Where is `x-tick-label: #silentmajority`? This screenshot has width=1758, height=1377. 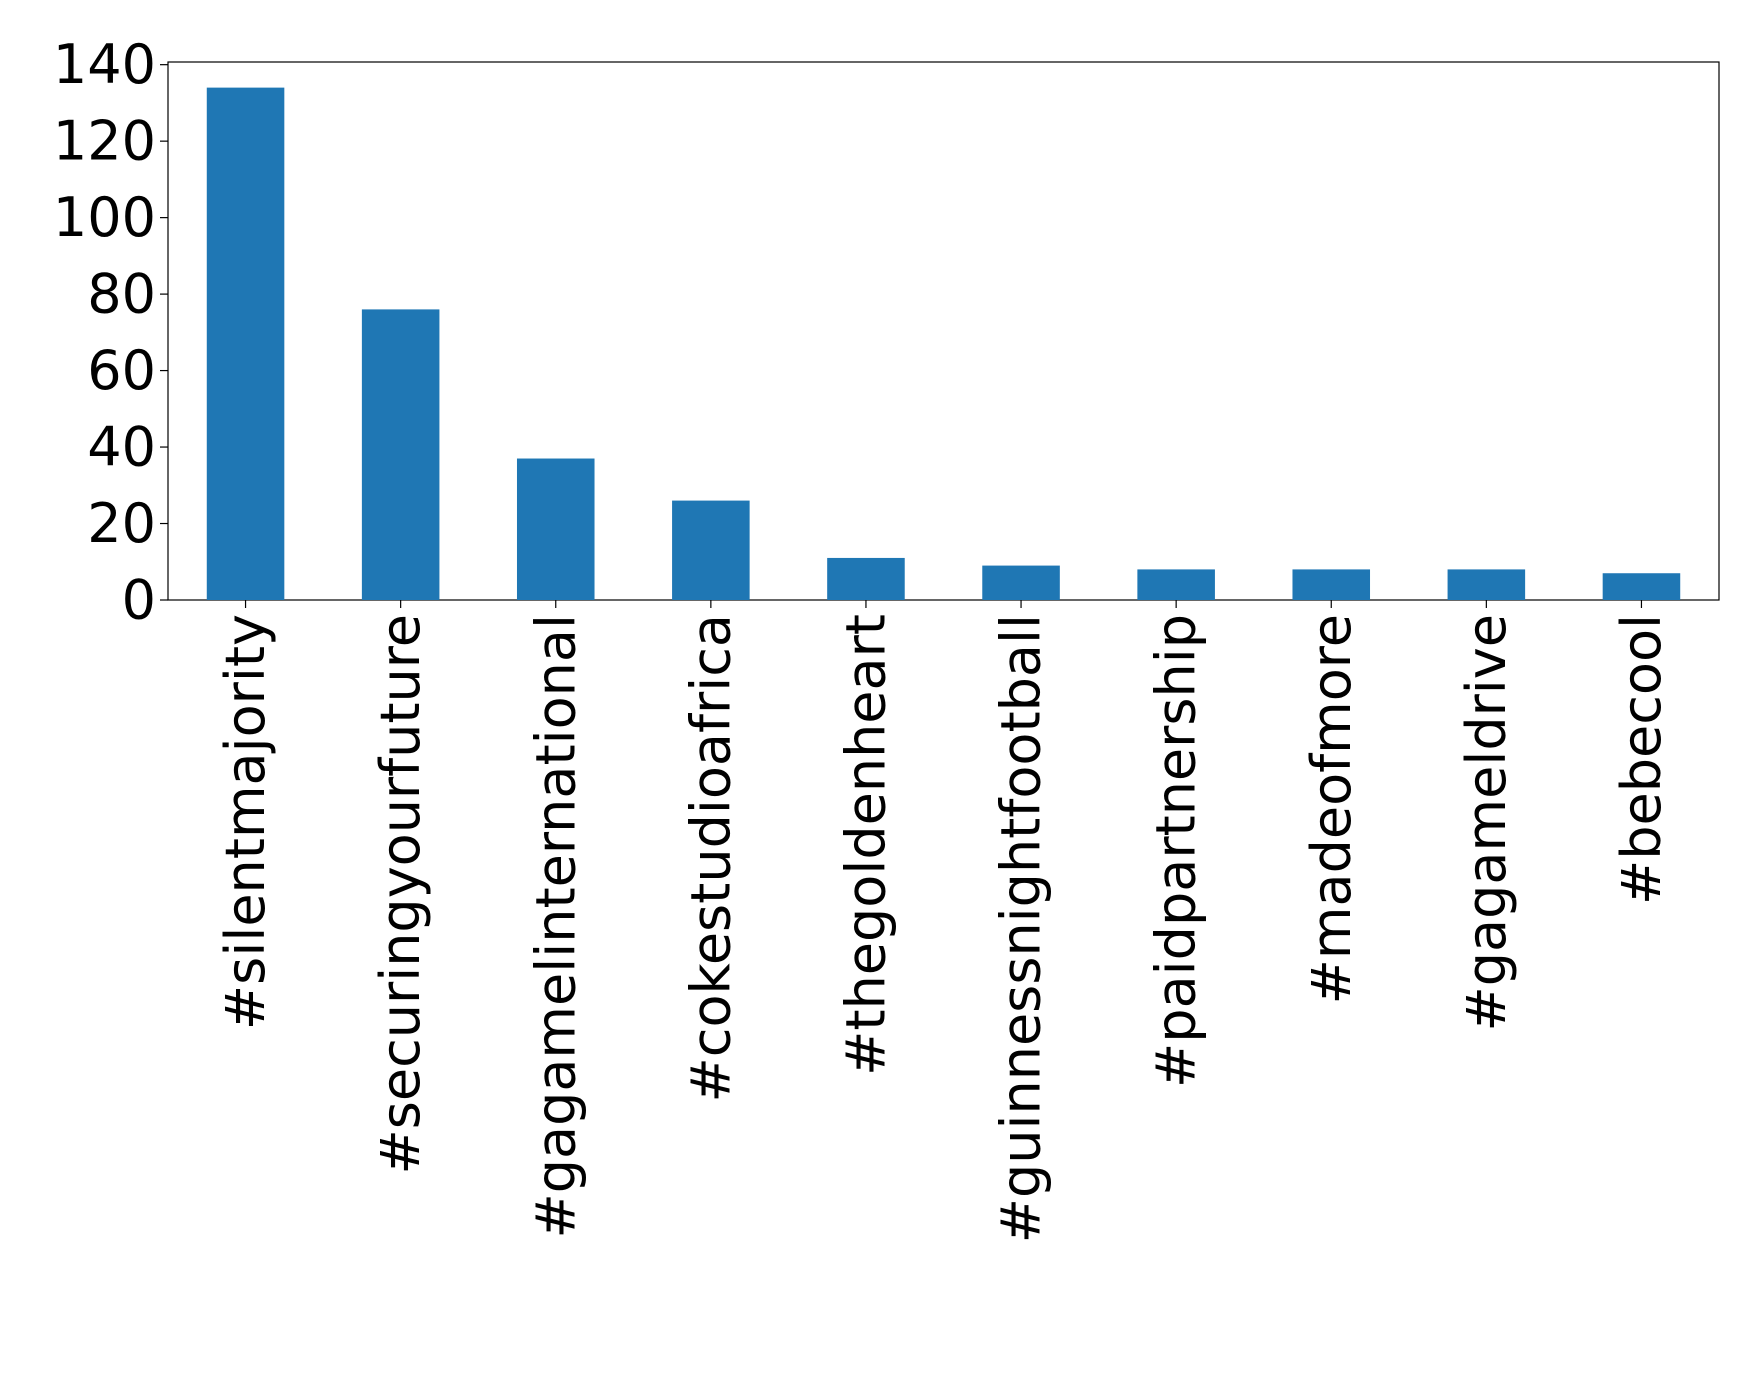 x-tick-label: #silentmajority is located at coordinates (245, 822).